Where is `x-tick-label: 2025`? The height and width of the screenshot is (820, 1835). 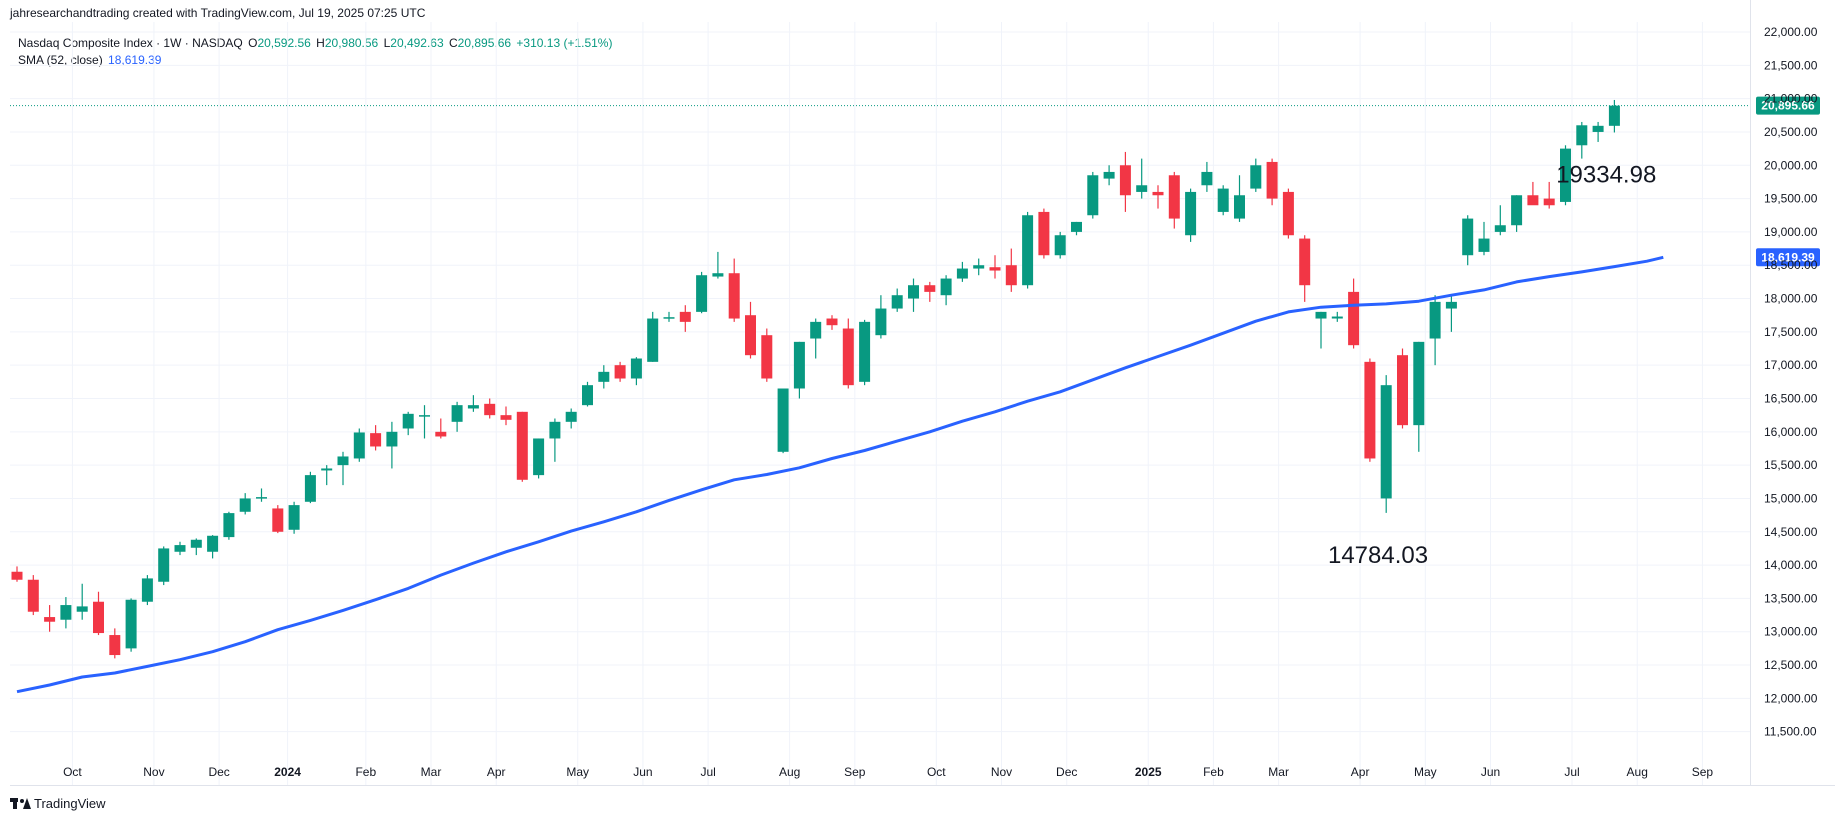
x-tick-label: 2025 is located at coordinates (1148, 772).